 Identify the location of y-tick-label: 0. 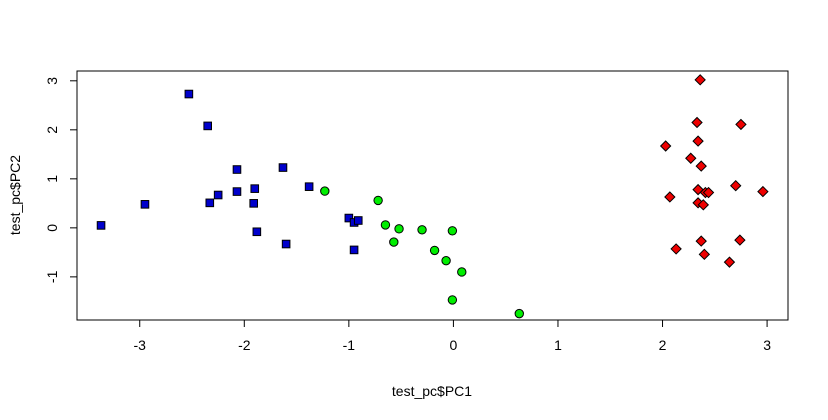
(52, 228).